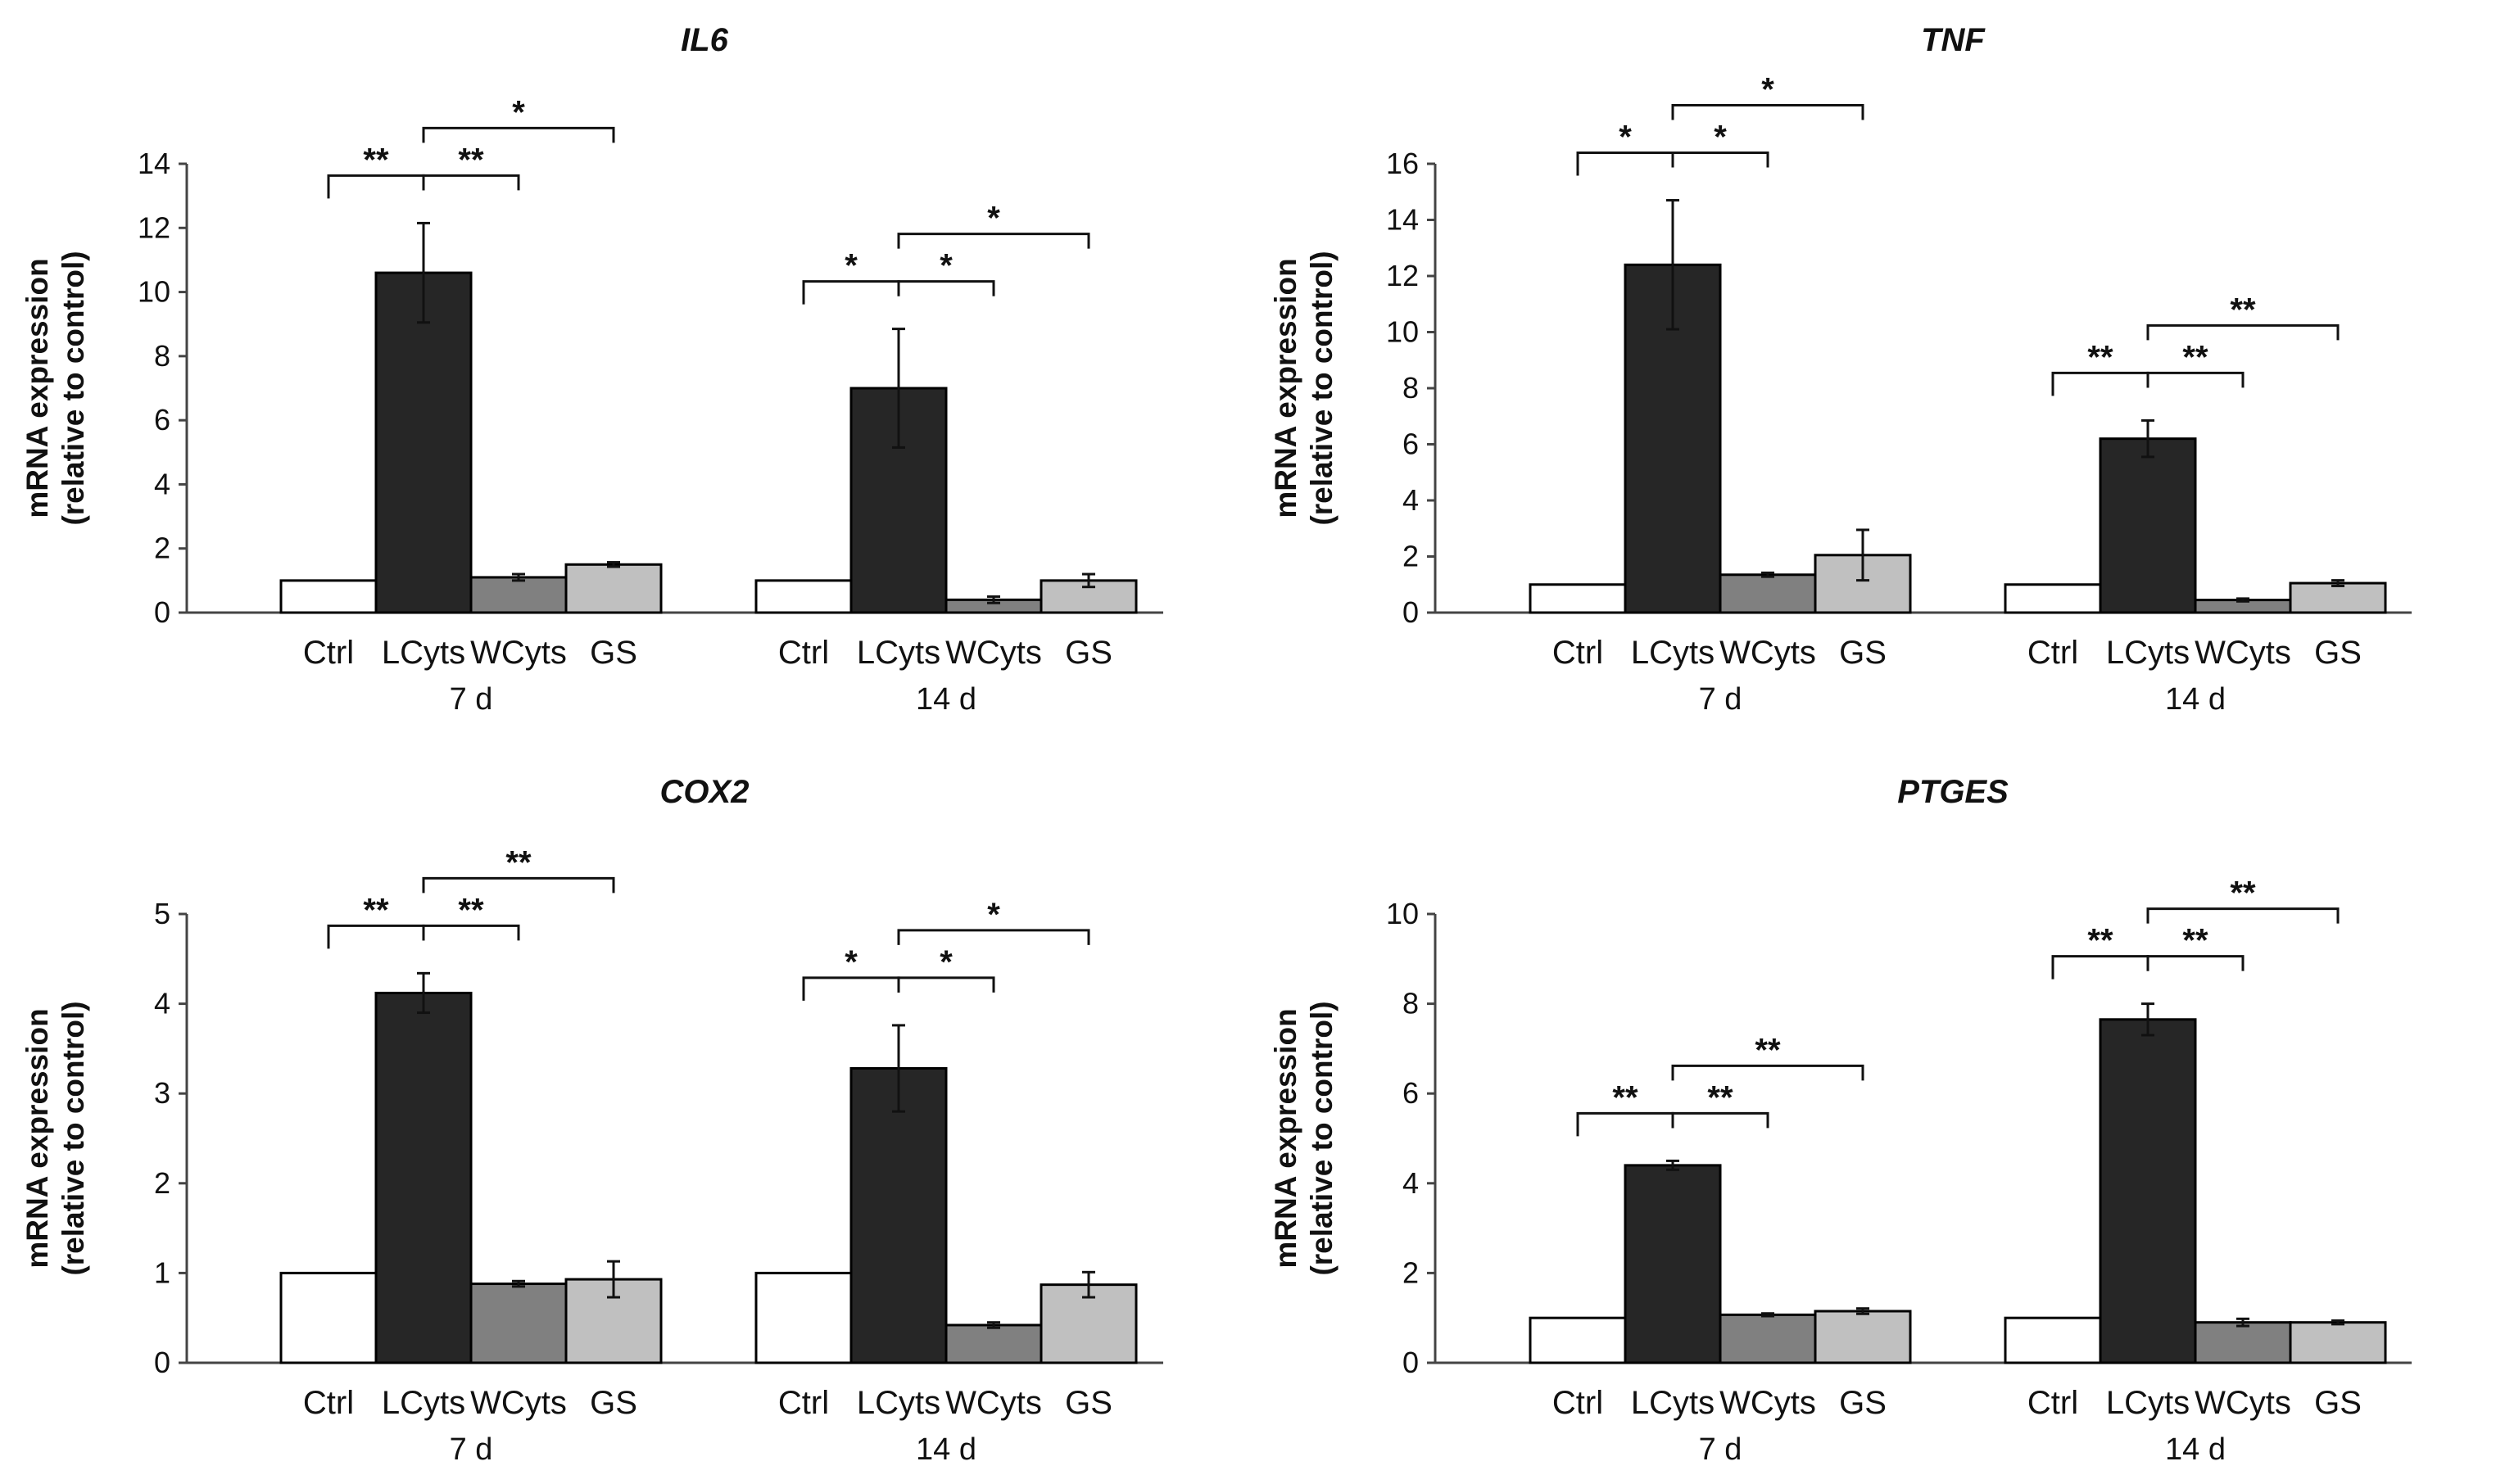 The image size is (2496, 1484). What do you see at coordinates (1410, 612) in the screenshot?
I see `y-tick-label: 0` at bounding box center [1410, 612].